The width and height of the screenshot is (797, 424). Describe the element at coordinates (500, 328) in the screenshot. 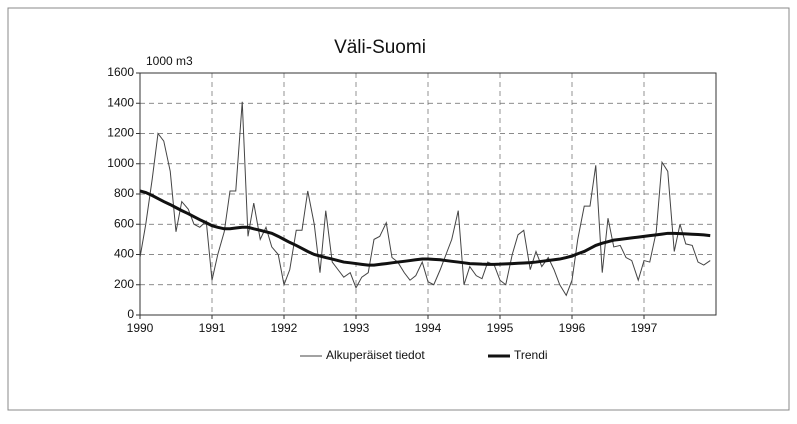

I see `x-tick-label: 1995` at that location.